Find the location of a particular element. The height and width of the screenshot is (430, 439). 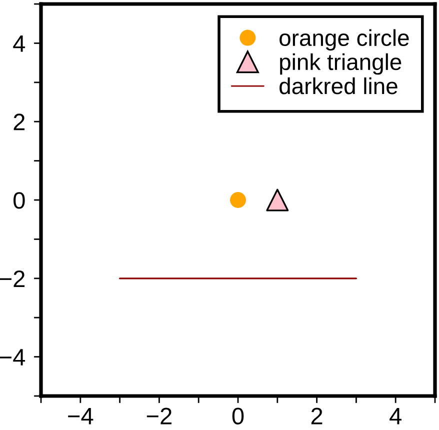

y-tick-label: 0 is located at coordinates (19, 200).